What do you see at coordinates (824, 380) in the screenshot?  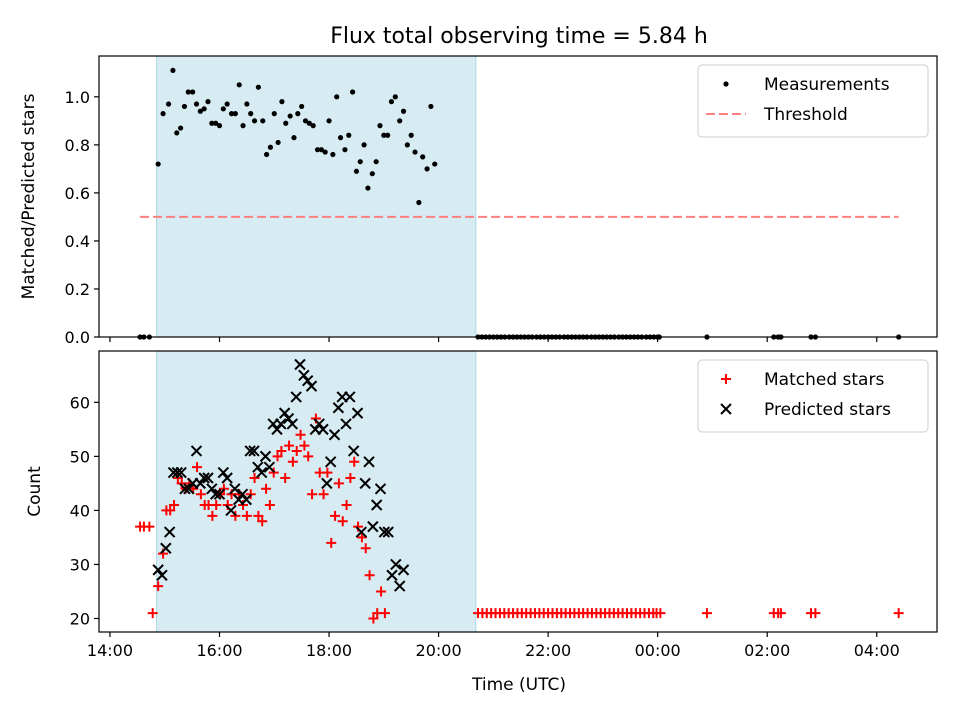 I see `legend-label: Matched stars` at bounding box center [824, 380].